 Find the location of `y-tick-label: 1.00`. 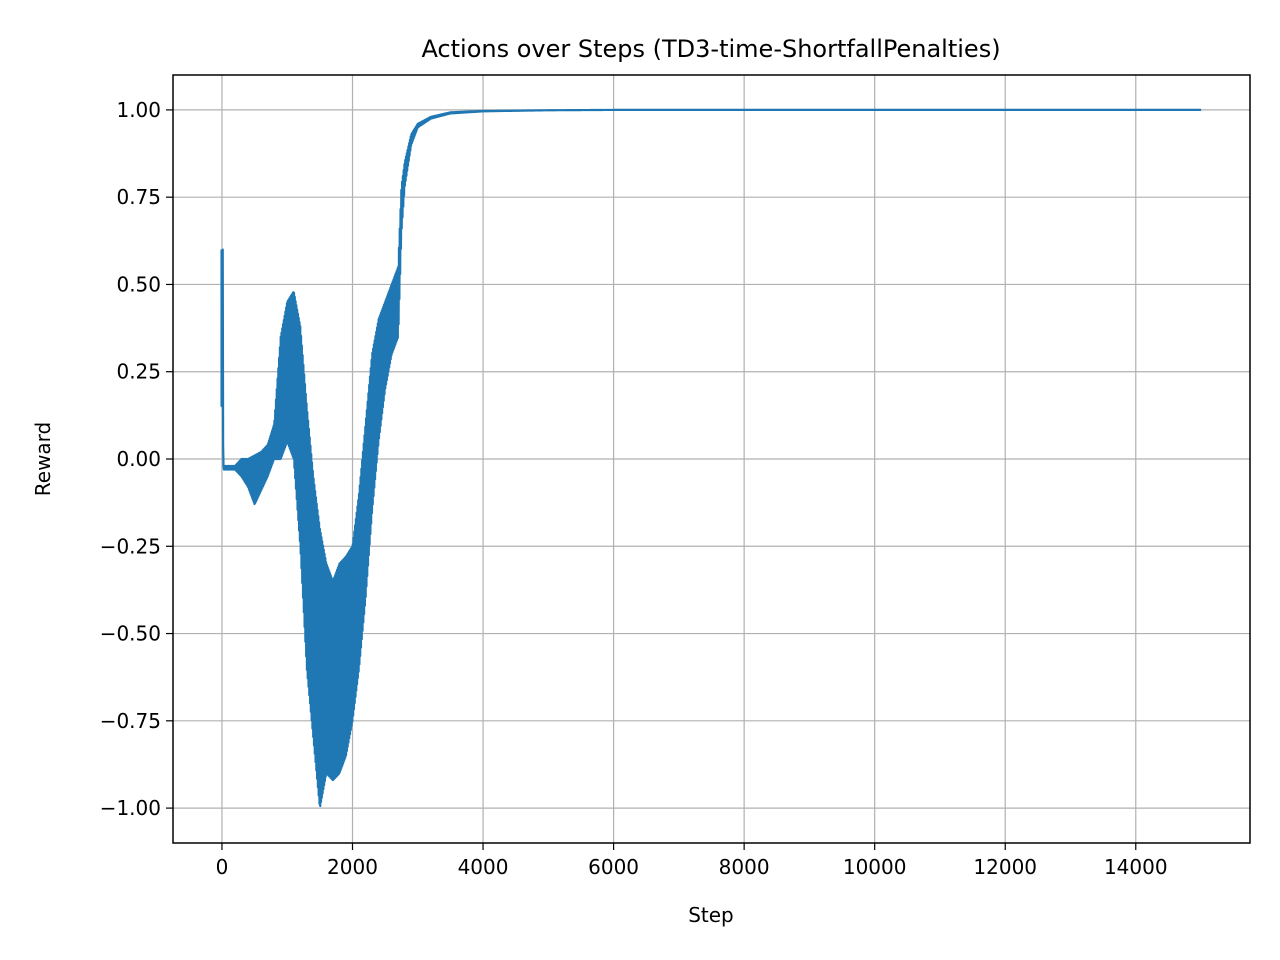

y-tick-label: 1.00 is located at coordinates (138, 110).